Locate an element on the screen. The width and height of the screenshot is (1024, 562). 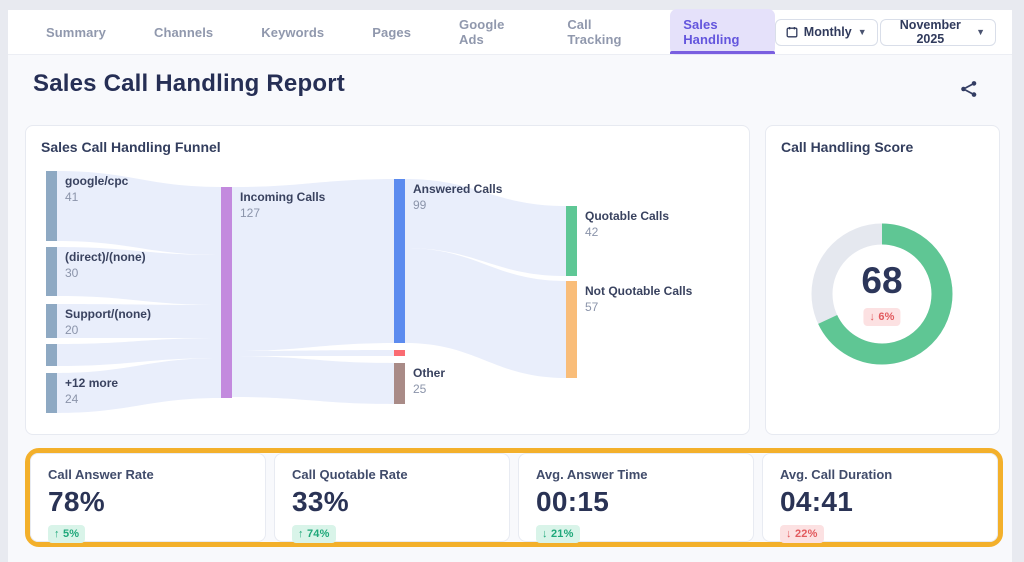
tab-keywords: Keywords is located at coordinates (292, 32).